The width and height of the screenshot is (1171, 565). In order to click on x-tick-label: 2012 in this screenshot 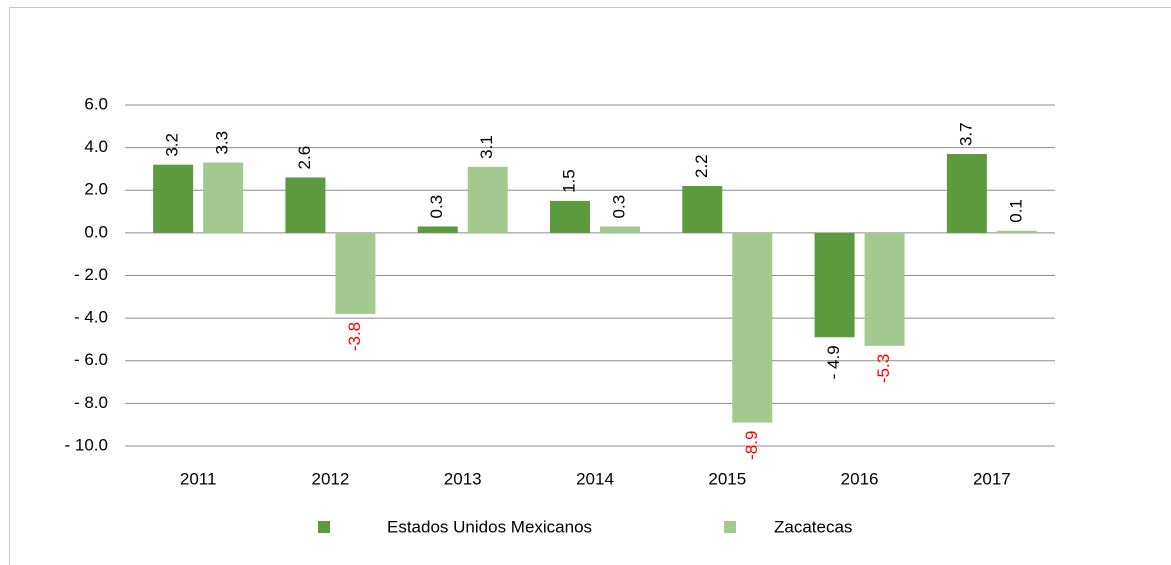, I will do `click(331, 478)`.